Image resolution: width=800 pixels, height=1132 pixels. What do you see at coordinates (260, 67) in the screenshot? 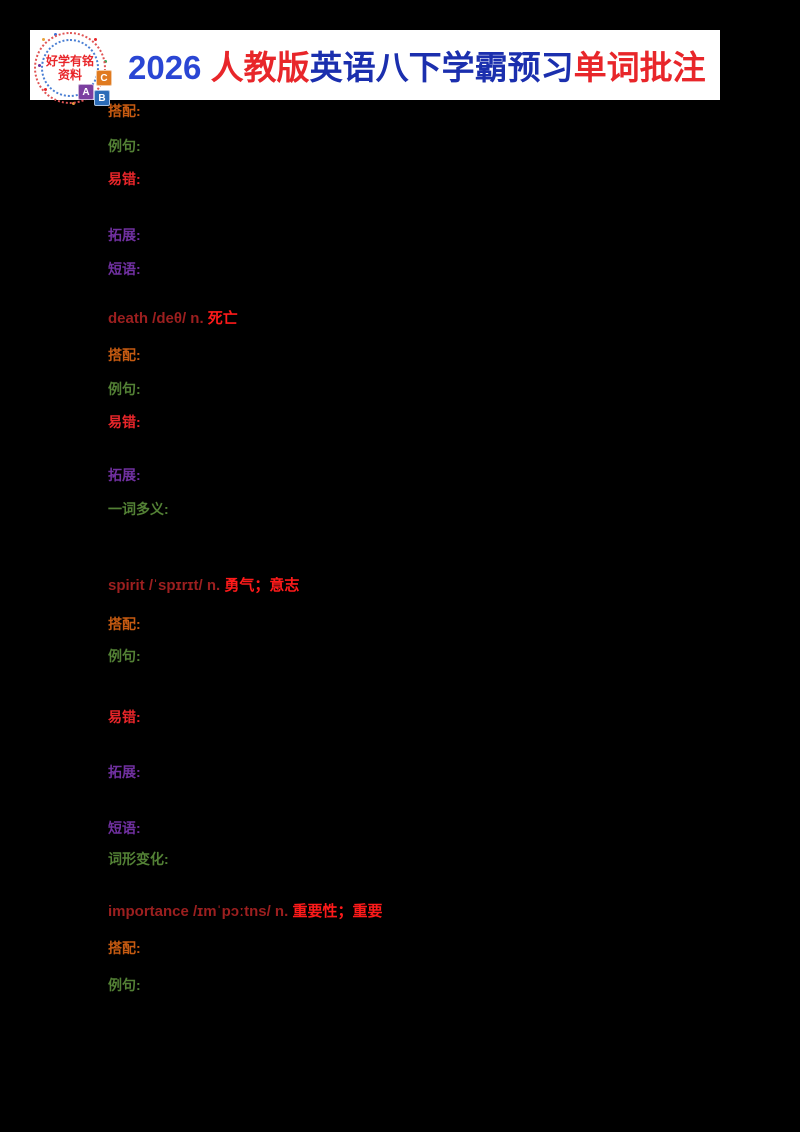
I see `title-segment: 人教版` at bounding box center [260, 67].